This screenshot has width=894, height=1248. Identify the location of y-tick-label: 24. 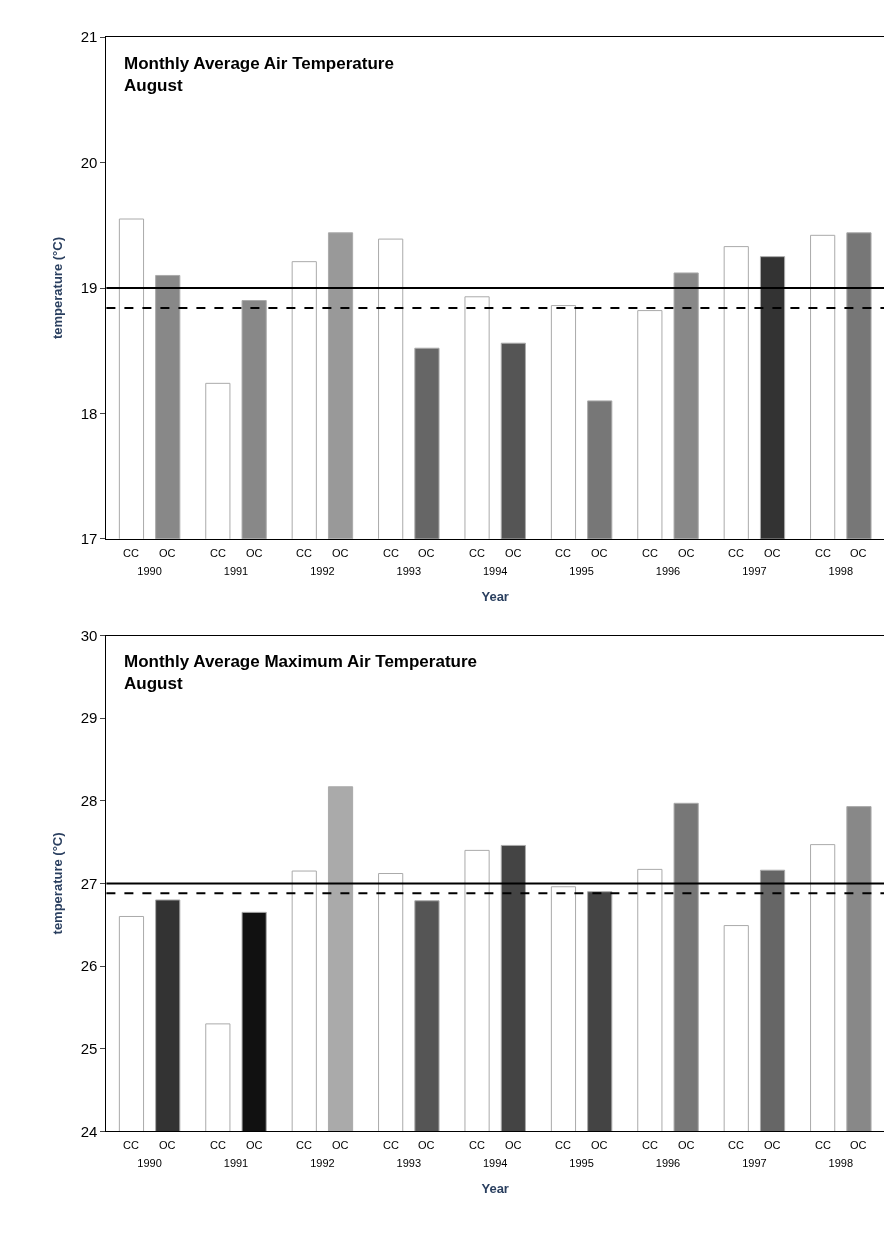
(89, 1131).